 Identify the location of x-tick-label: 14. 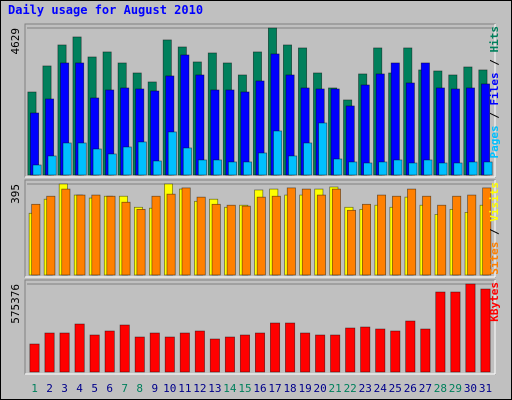
(230, 388).